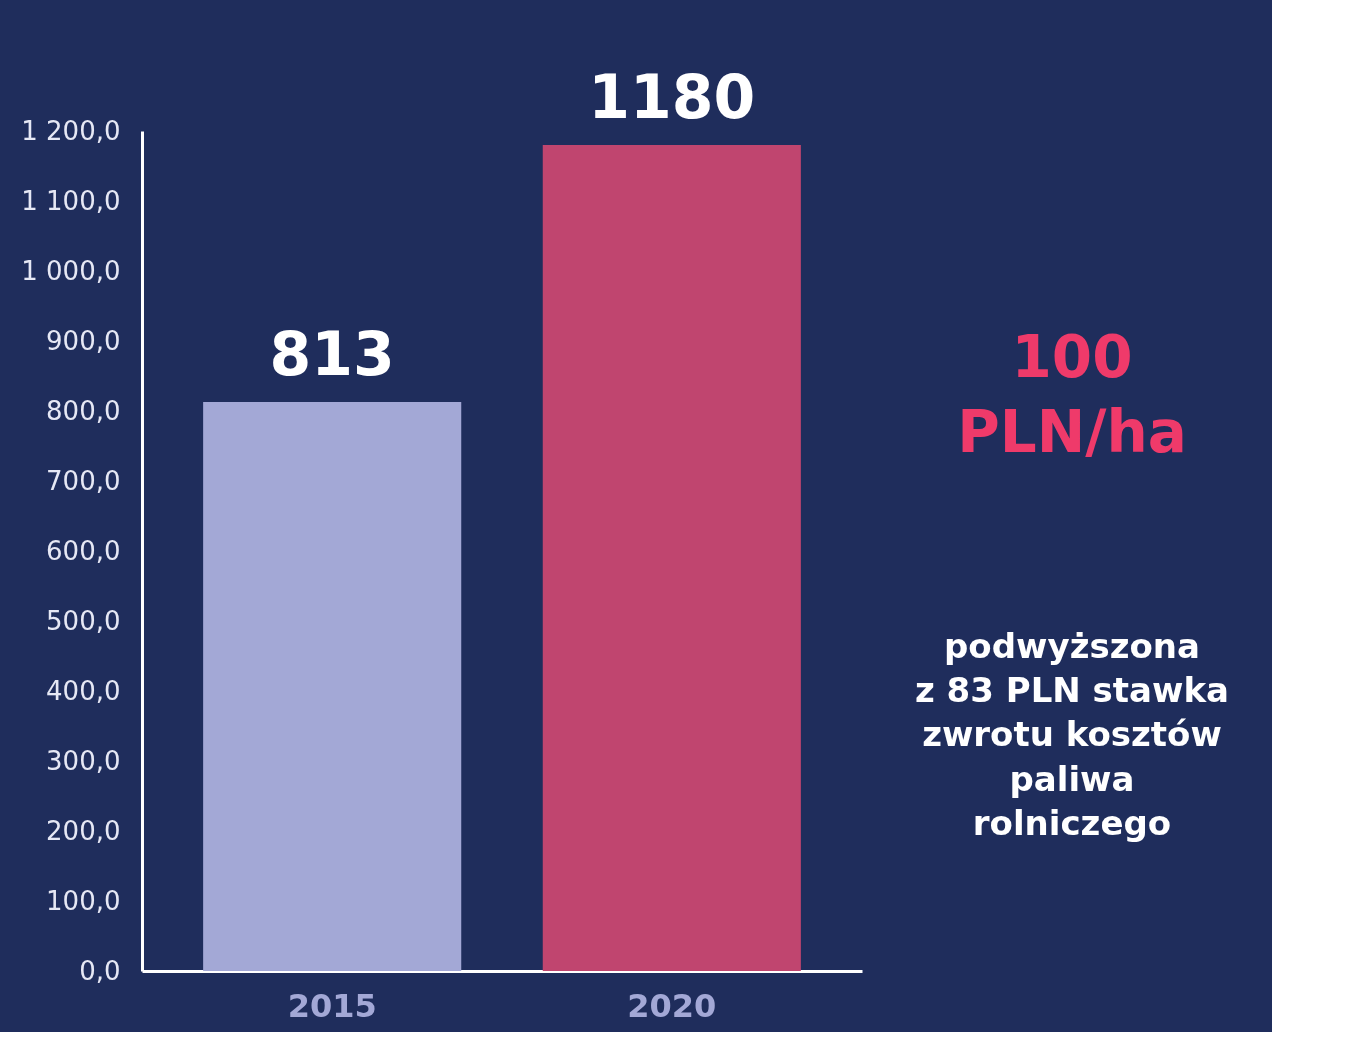  What do you see at coordinates (83, 760) in the screenshot?
I see `y-tick-label: 300,0` at bounding box center [83, 760].